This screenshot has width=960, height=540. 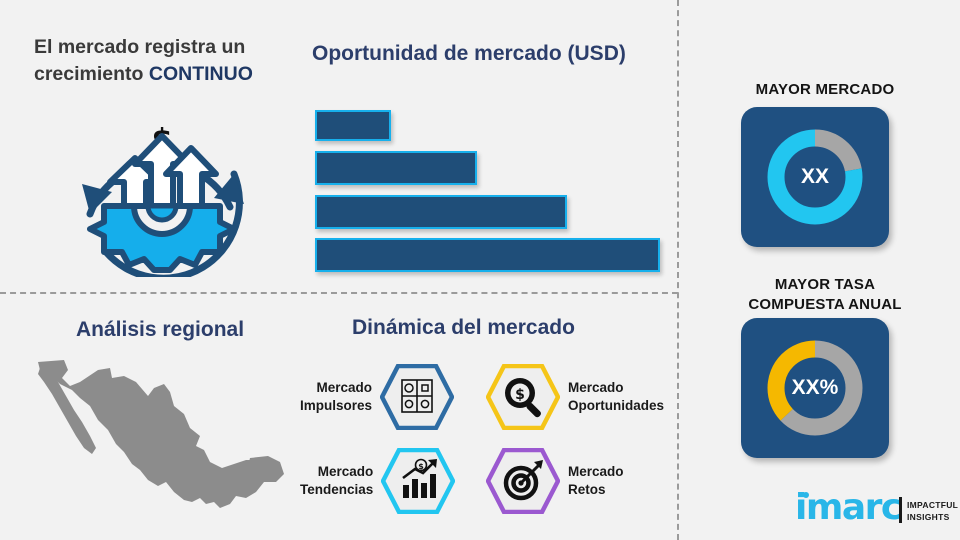 I want to click on highest-cagr-donut-card: XX%, so click(x=815, y=388).